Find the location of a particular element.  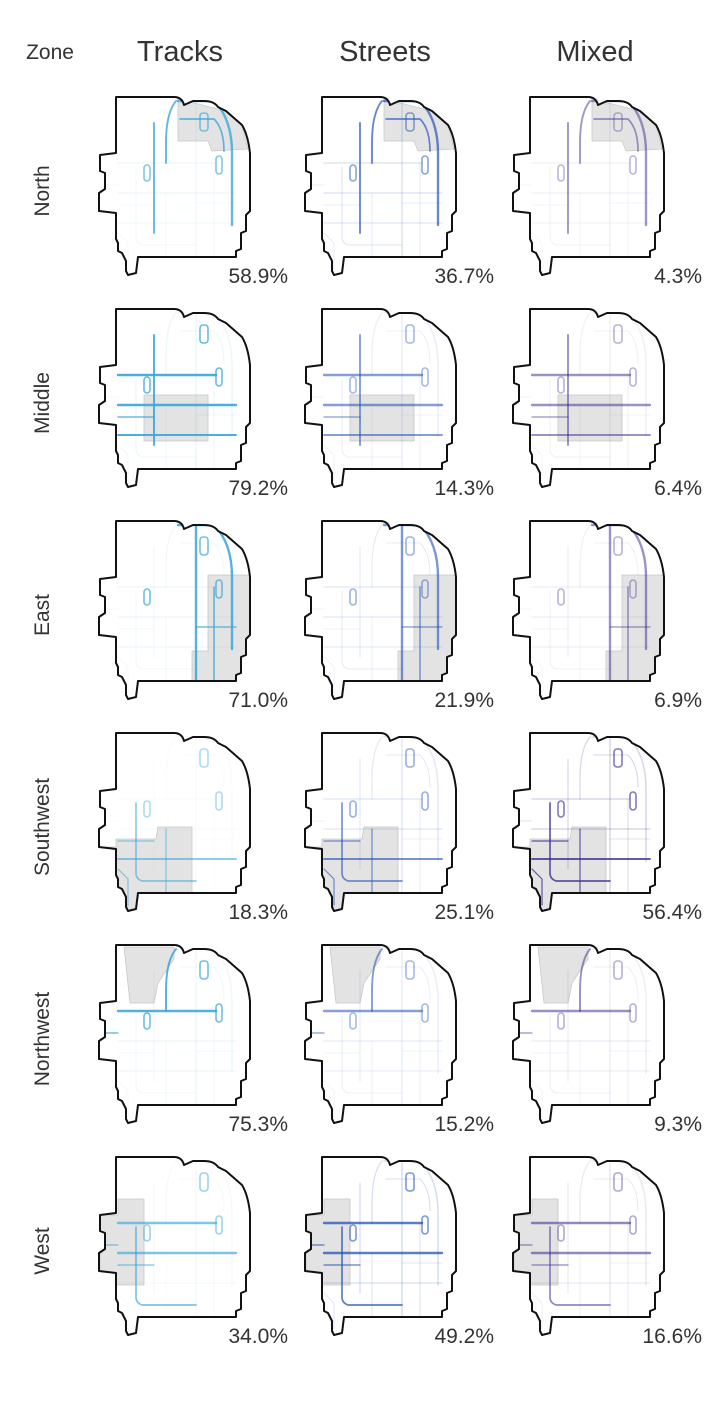

map-east-streets is located at coordinates (380, 610).